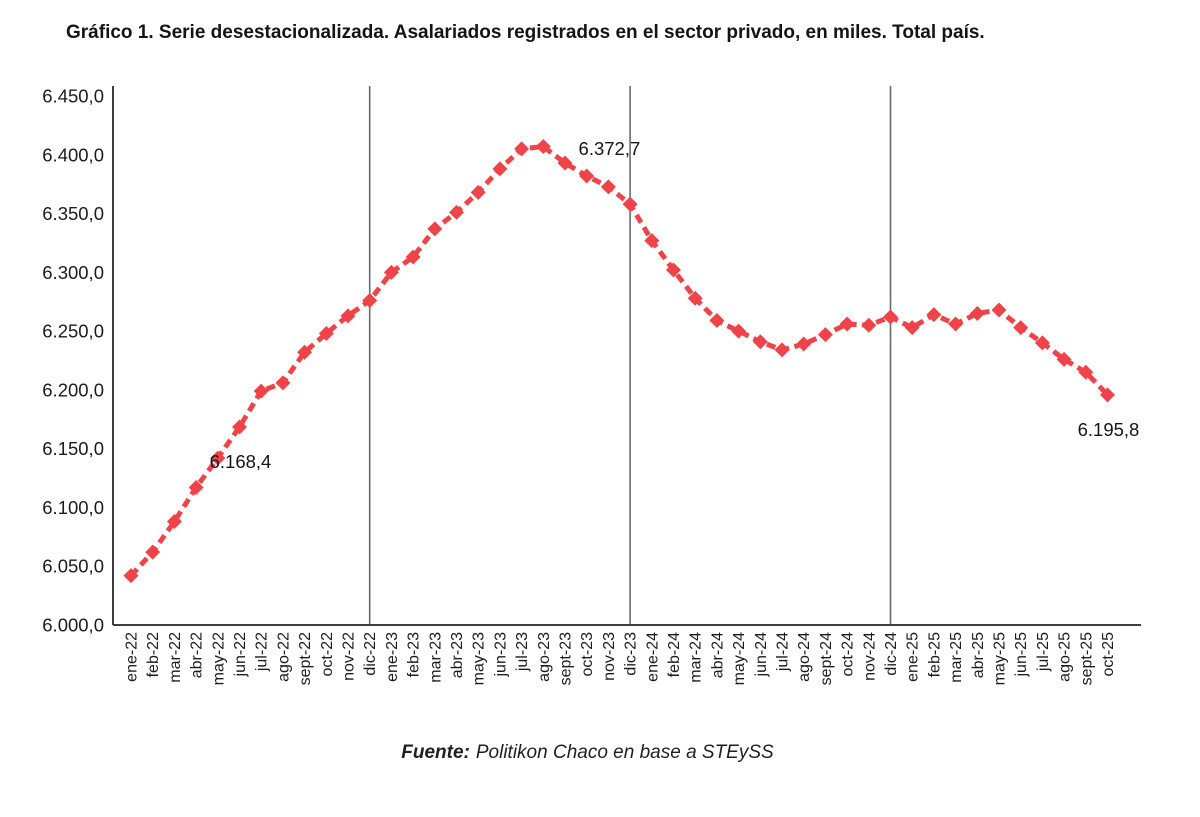  What do you see at coordinates (197, 655) in the screenshot?
I see `svg-text: abr-22` at bounding box center [197, 655].